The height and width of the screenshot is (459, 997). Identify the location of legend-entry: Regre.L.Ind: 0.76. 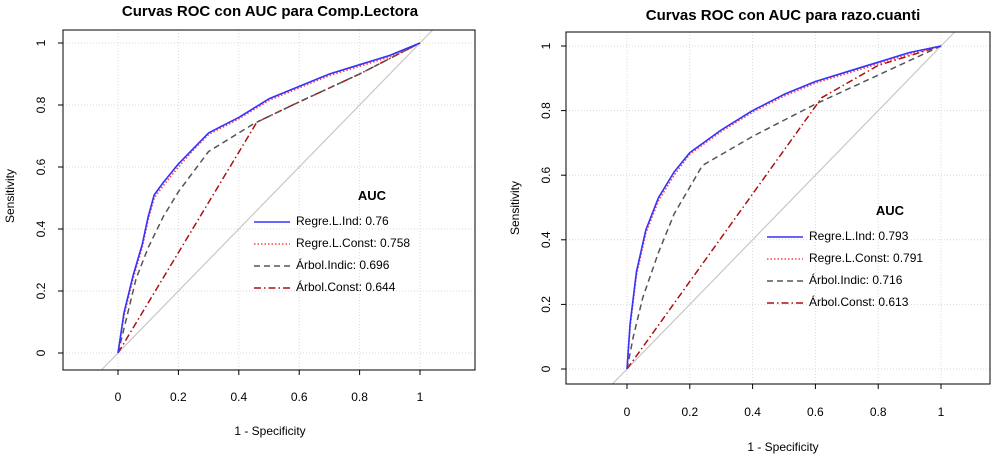
(342, 221).